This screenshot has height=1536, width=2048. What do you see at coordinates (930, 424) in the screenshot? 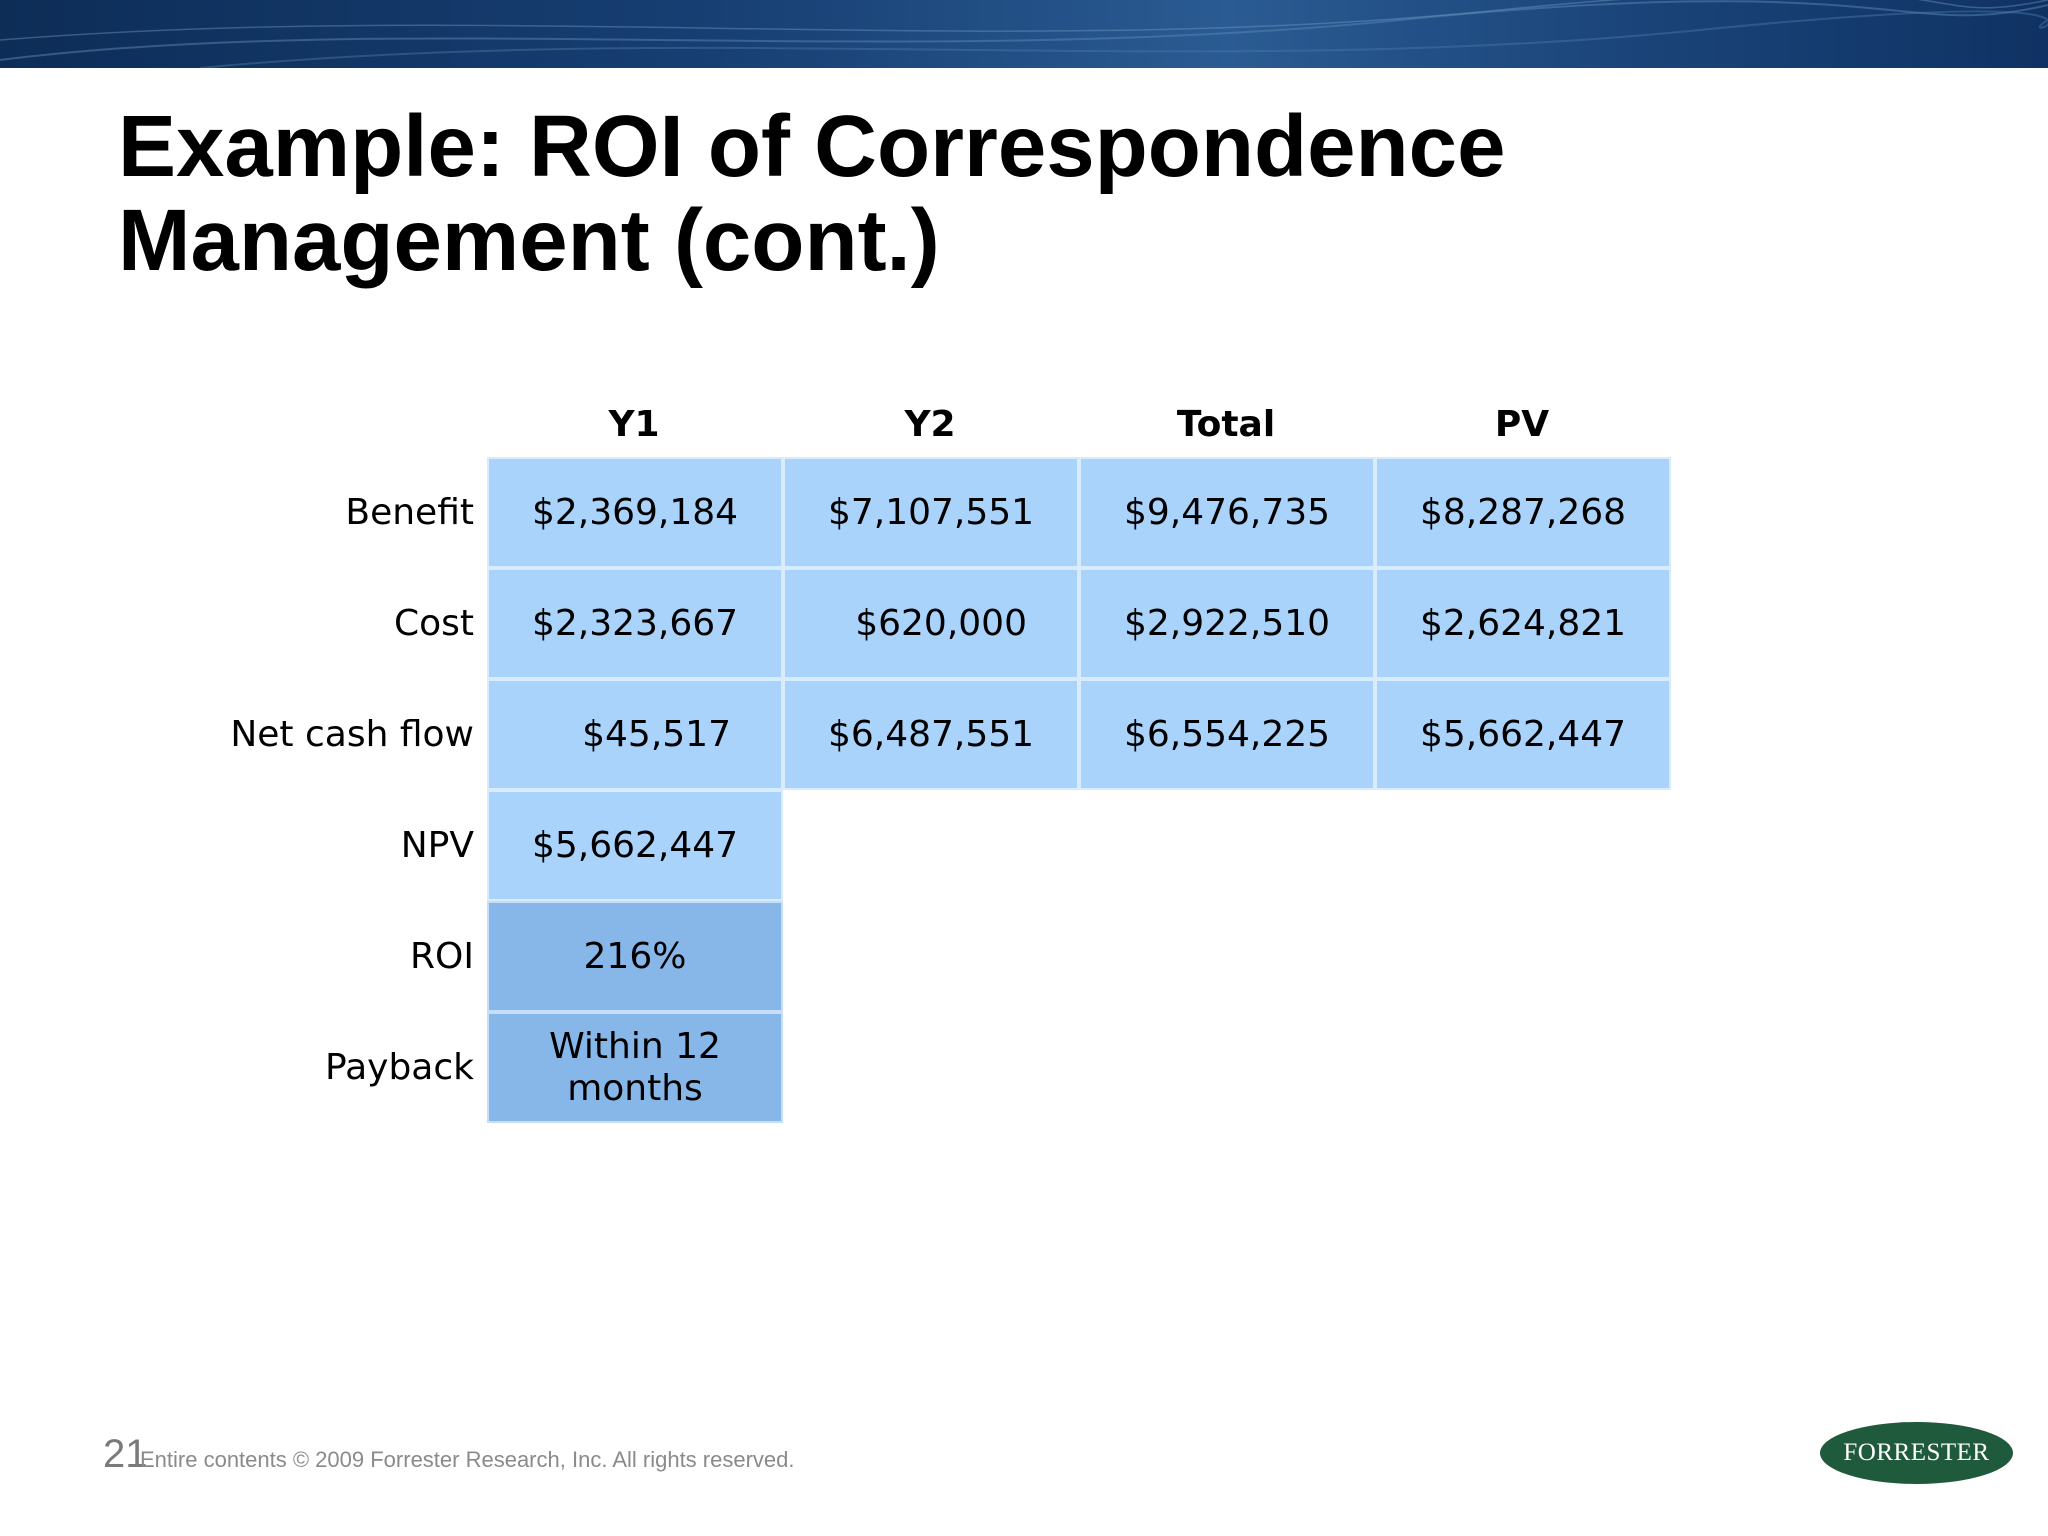
I see `column-header-y2: Y2` at bounding box center [930, 424].